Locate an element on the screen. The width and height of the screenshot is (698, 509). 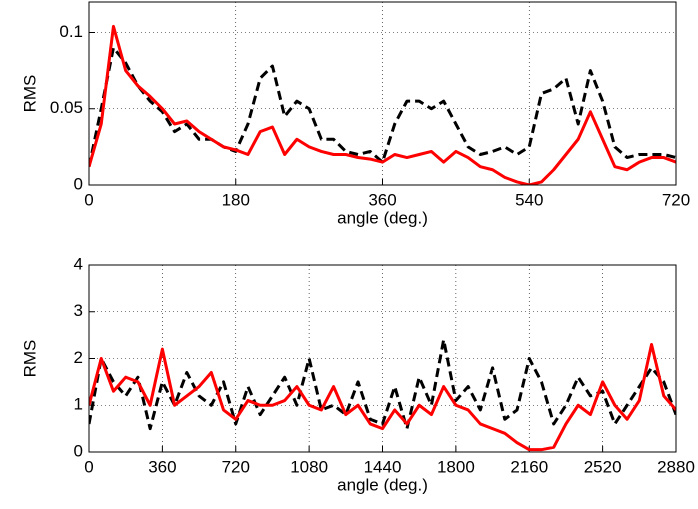
x-tick-label: 1440 is located at coordinates (383, 466).